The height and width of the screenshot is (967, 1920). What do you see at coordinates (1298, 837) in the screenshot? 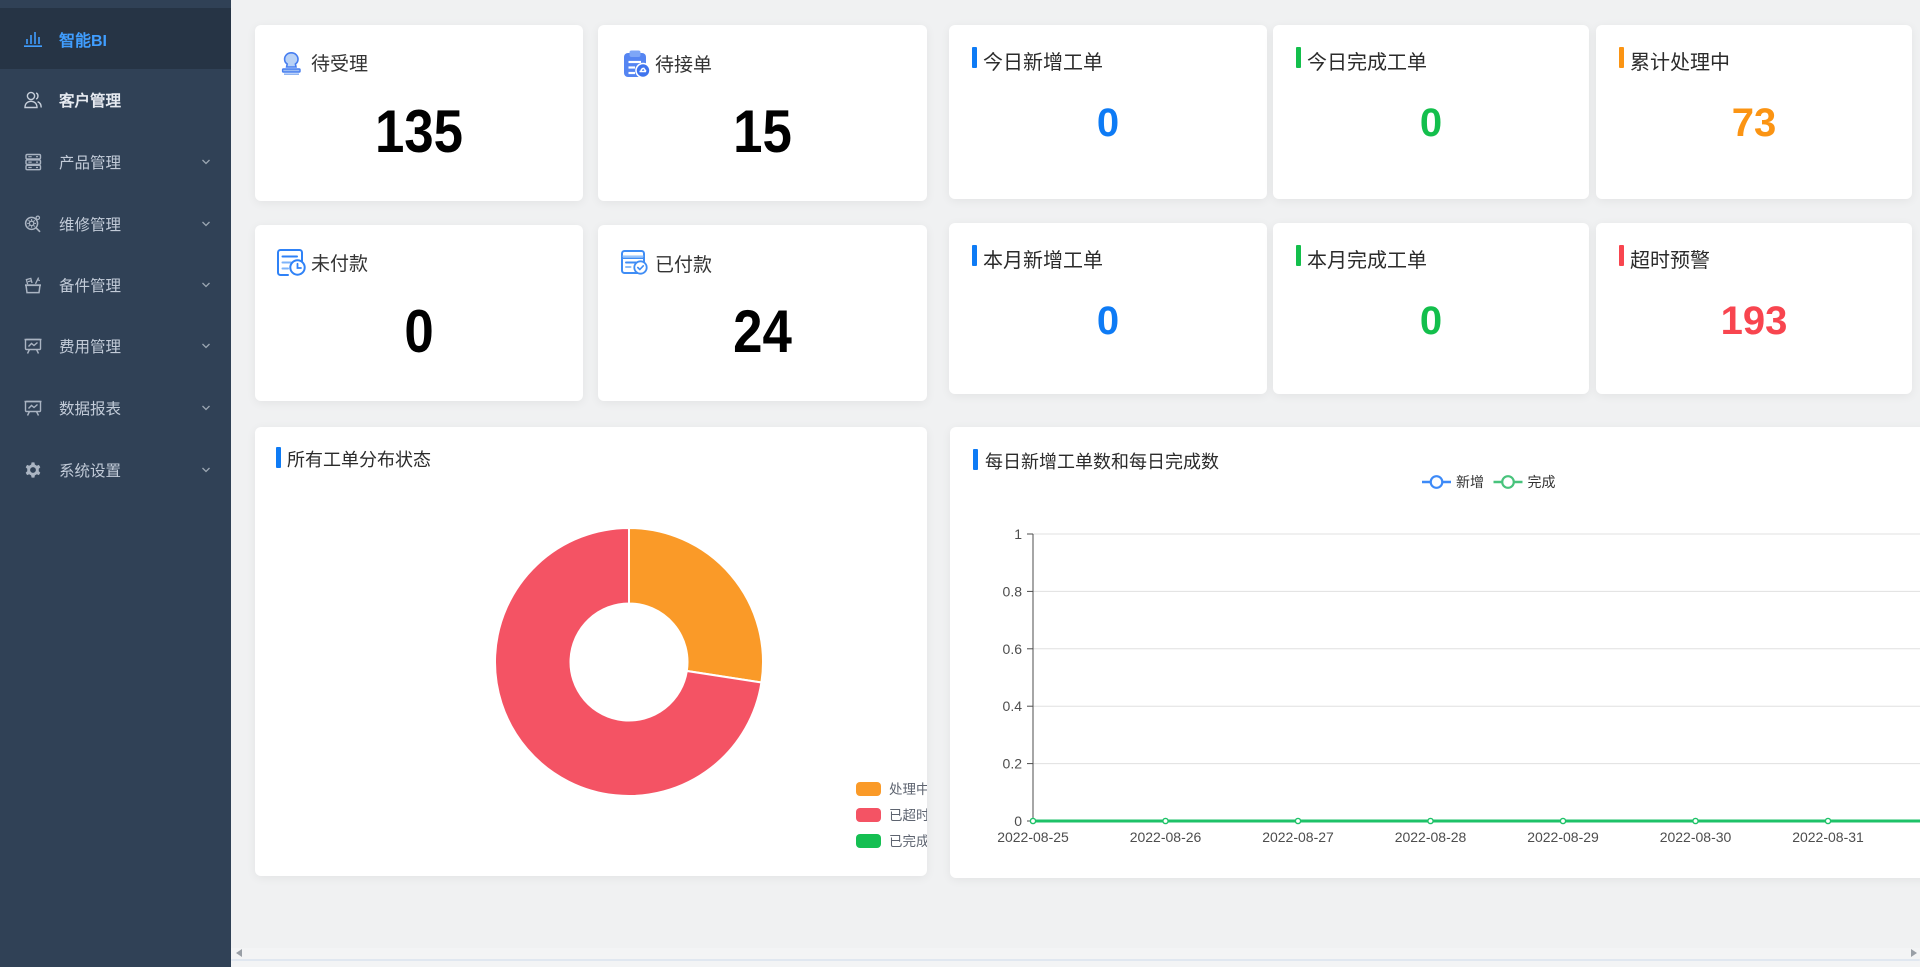
I see `svg-text: 2022-08-27` at bounding box center [1298, 837].